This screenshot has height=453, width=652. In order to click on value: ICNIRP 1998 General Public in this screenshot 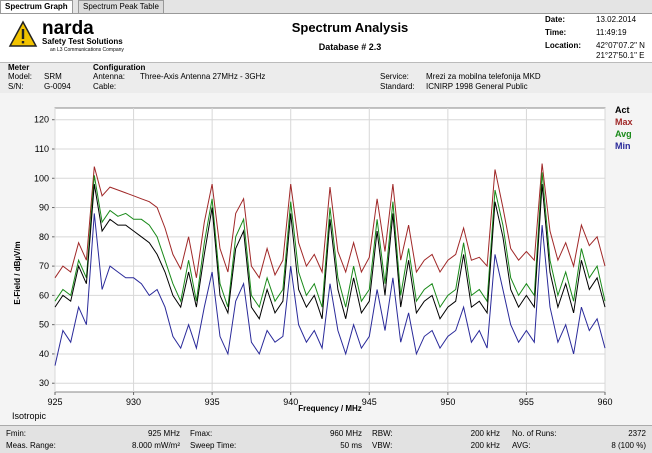, I will do `click(477, 86)`.